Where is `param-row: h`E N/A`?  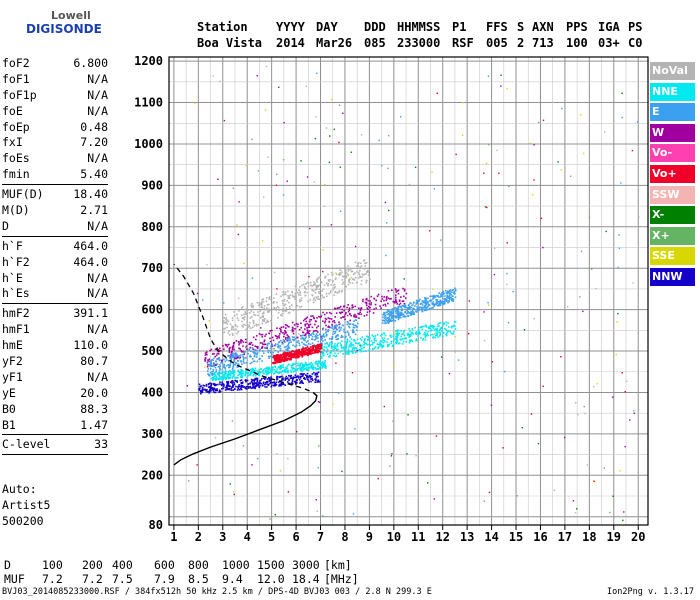
param-row: h`E N/A is located at coordinates (55, 279).